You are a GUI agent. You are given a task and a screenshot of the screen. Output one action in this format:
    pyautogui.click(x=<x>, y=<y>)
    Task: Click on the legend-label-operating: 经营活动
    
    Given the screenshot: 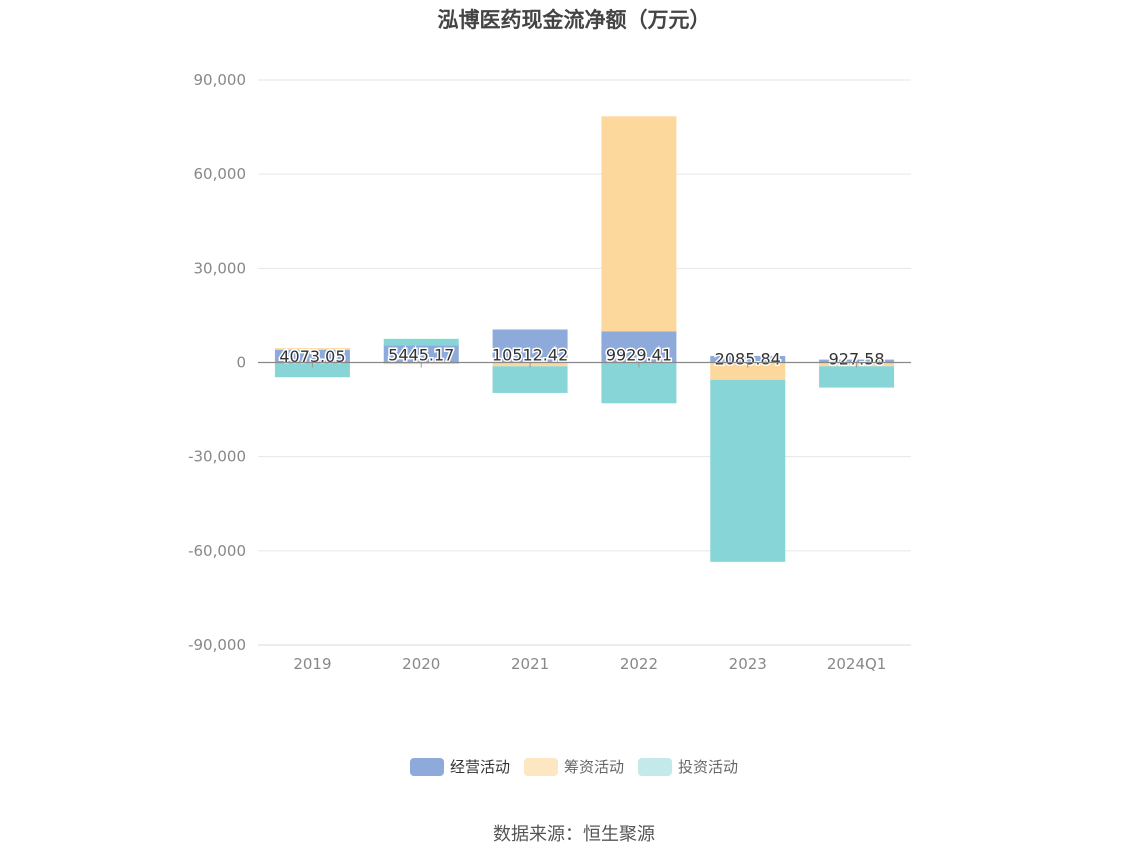 What is the action you would take?
    pyautogui.click(x=479, y=767)
    